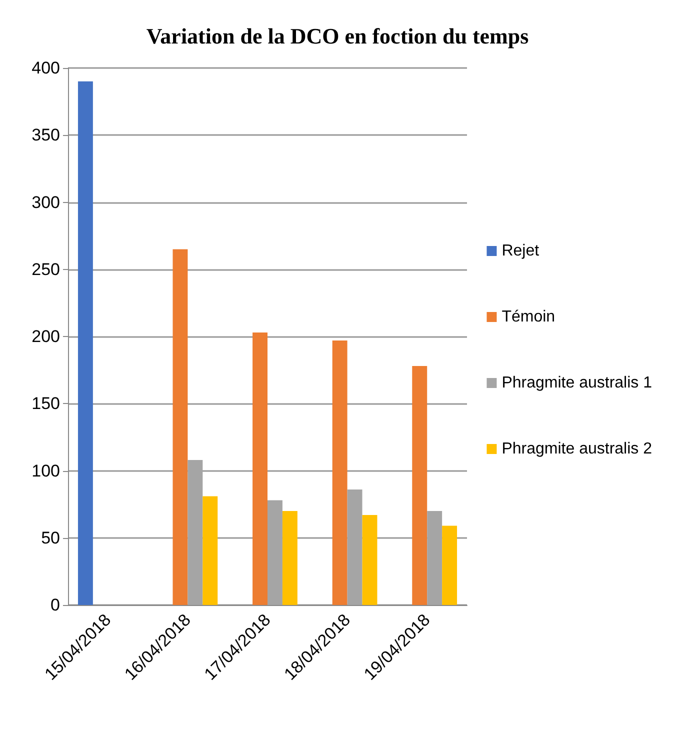 The width and height of the screenshot is (675, 753). I want to click on y-tick-label: 0, so click(55, 605).